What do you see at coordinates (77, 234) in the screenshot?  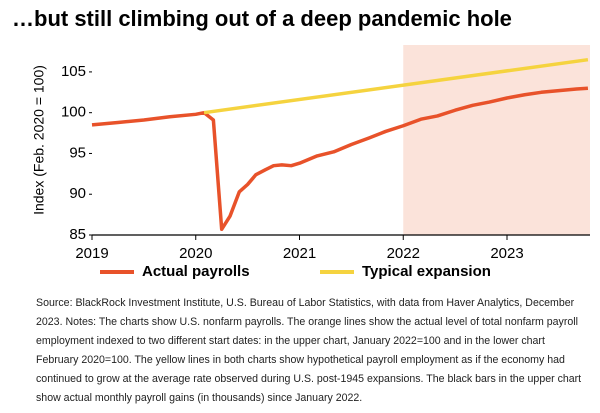 I see `y-tick-label: 85` at bounding box center [77, 234].